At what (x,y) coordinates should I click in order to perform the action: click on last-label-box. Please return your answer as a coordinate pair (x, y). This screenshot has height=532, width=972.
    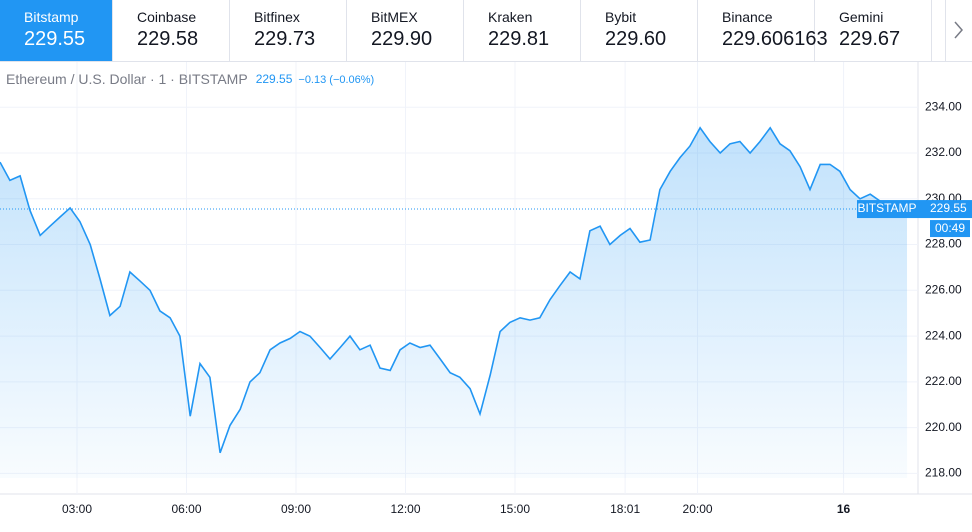
    Looking at the image, I should click on (887, 209).